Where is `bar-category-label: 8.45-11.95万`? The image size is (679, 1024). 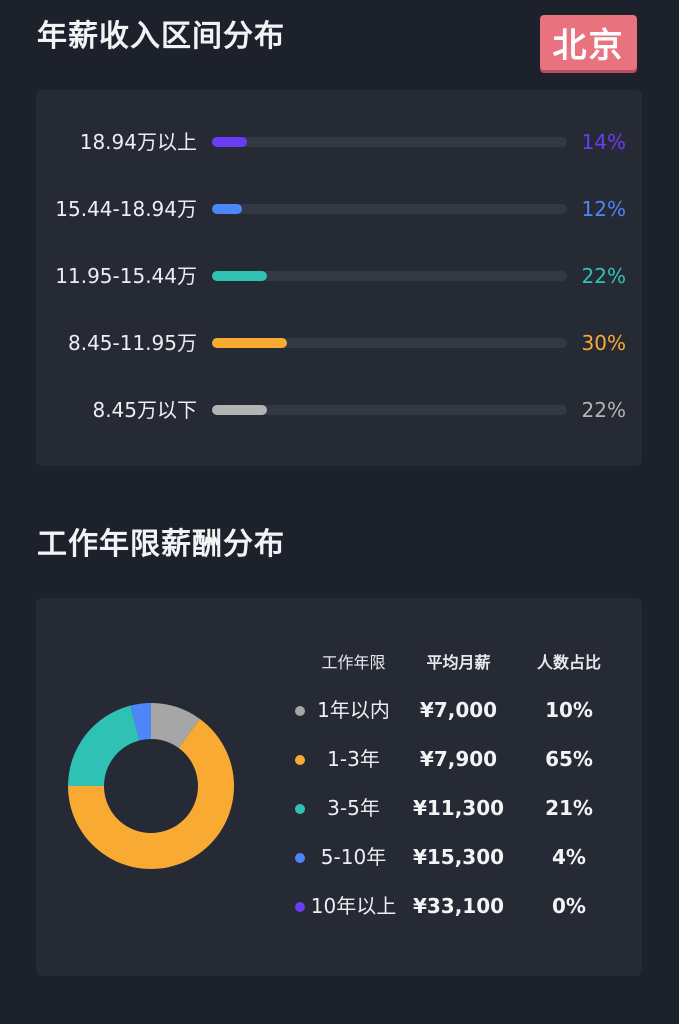
bar-category-label: 8.45-11.95万 is located at coordinates (132, 343).